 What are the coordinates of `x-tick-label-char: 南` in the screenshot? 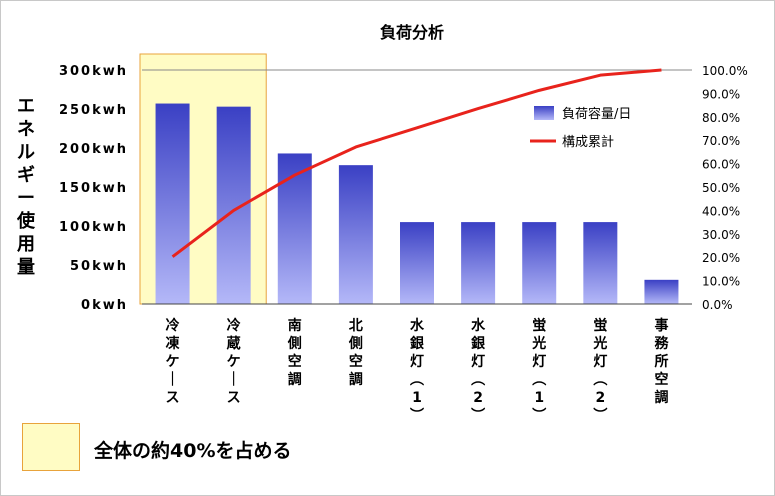 It's located at (295, 325).